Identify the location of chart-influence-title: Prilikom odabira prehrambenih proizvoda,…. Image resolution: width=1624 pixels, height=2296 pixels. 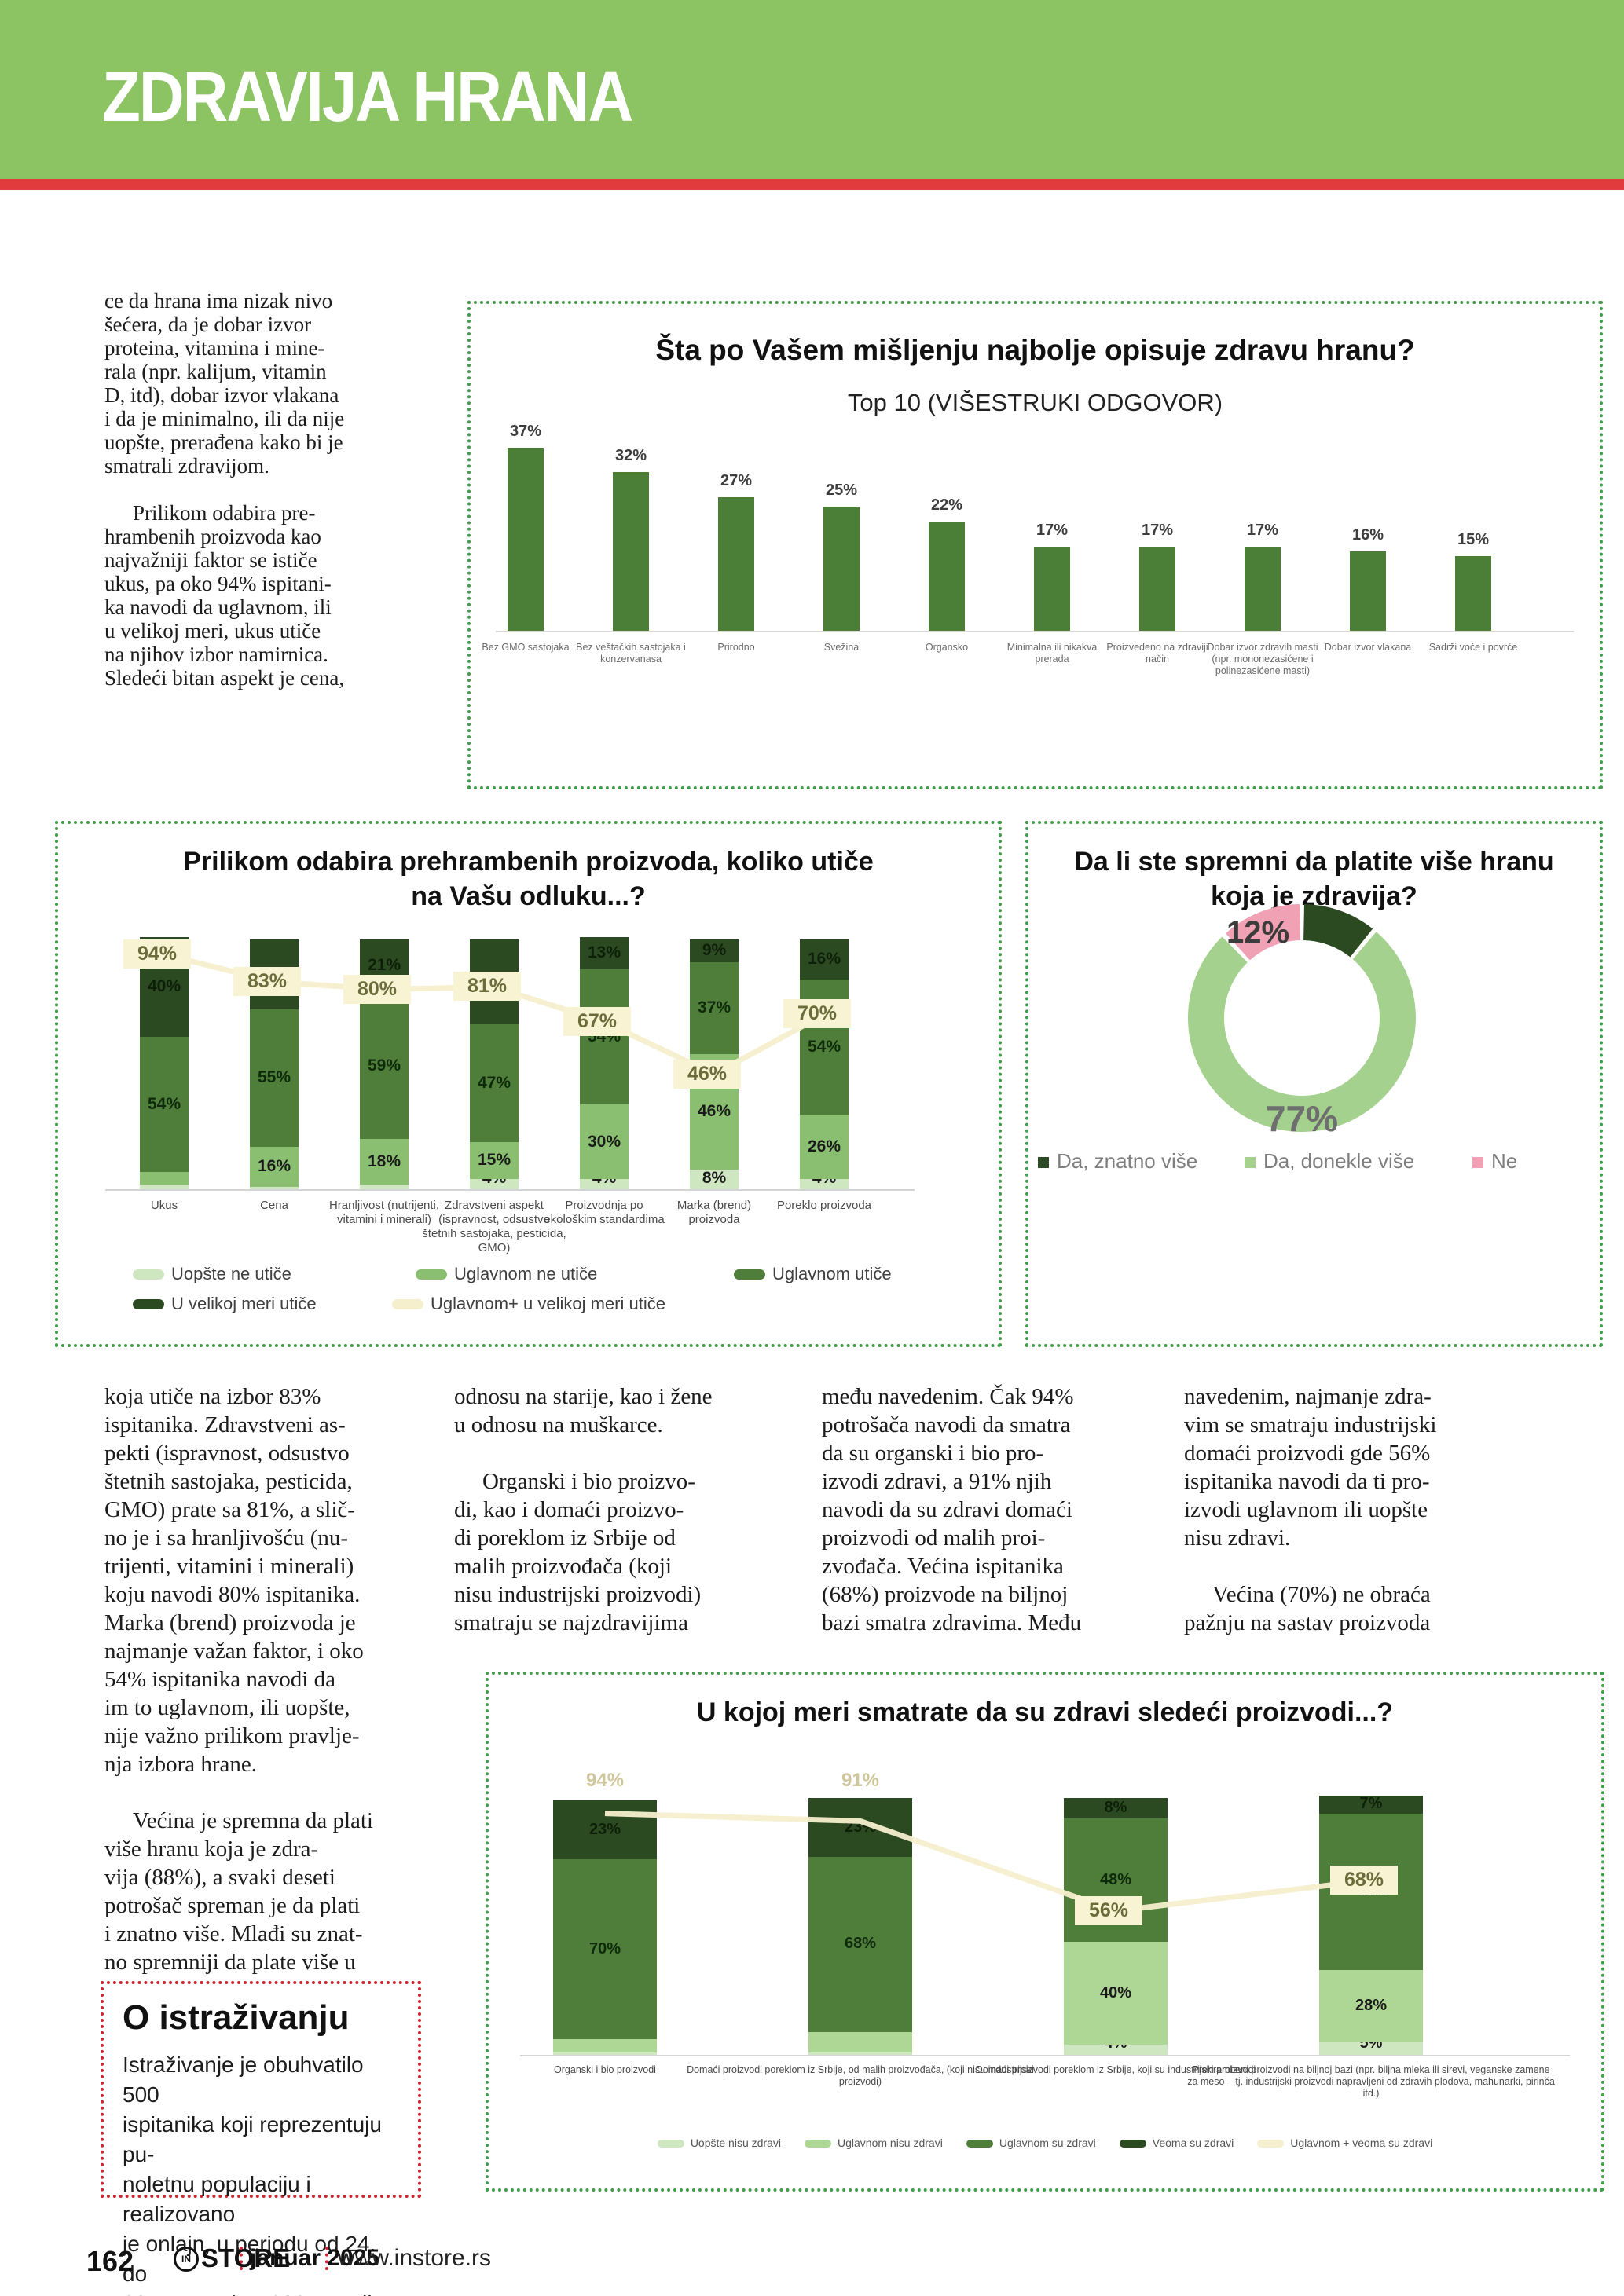
(528, 879).